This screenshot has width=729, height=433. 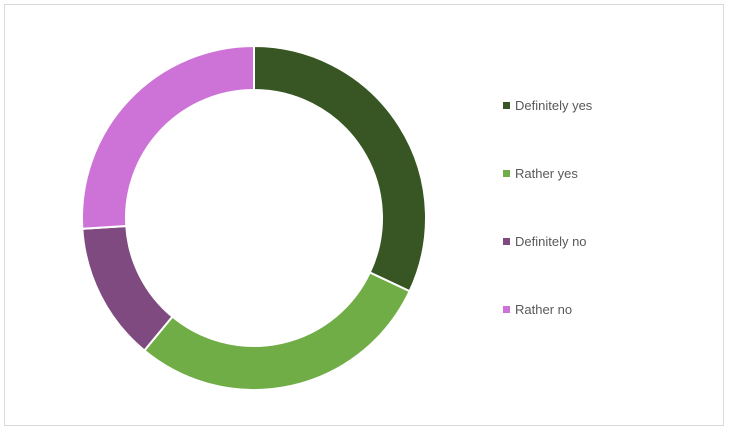 I want to click on donut-slice-rather-yes, so click(x=276, y=331).